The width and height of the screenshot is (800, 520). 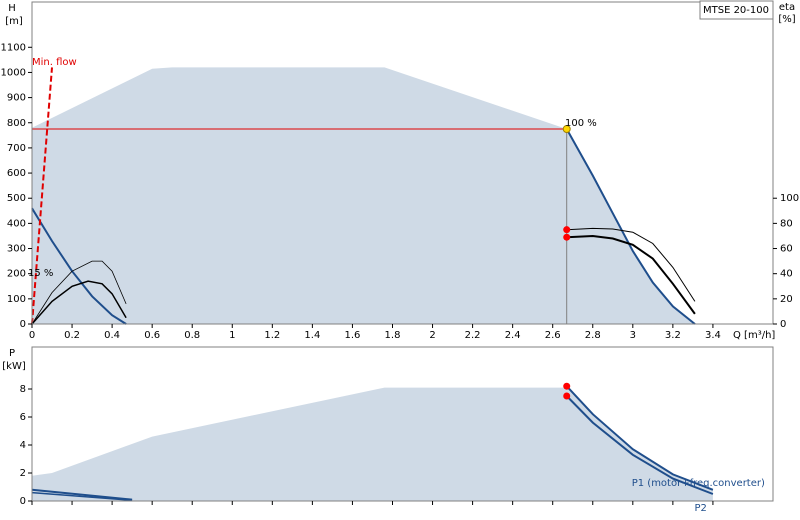 I want to click on y-tick-label: 400, so click(x=16, y=223).